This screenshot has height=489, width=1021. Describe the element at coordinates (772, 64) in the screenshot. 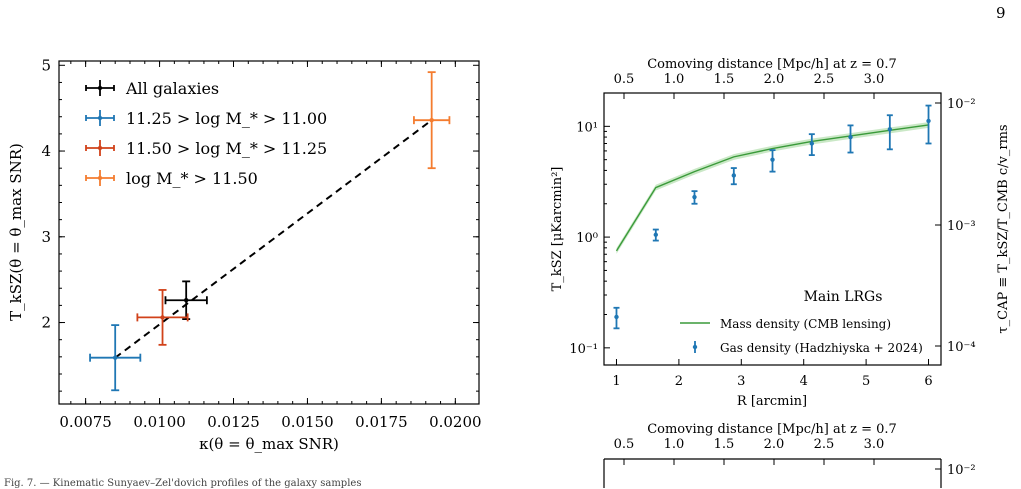

I see `right-top-axis-label: Comoving distance [Mpc/h] at z = 0.7` at that location.